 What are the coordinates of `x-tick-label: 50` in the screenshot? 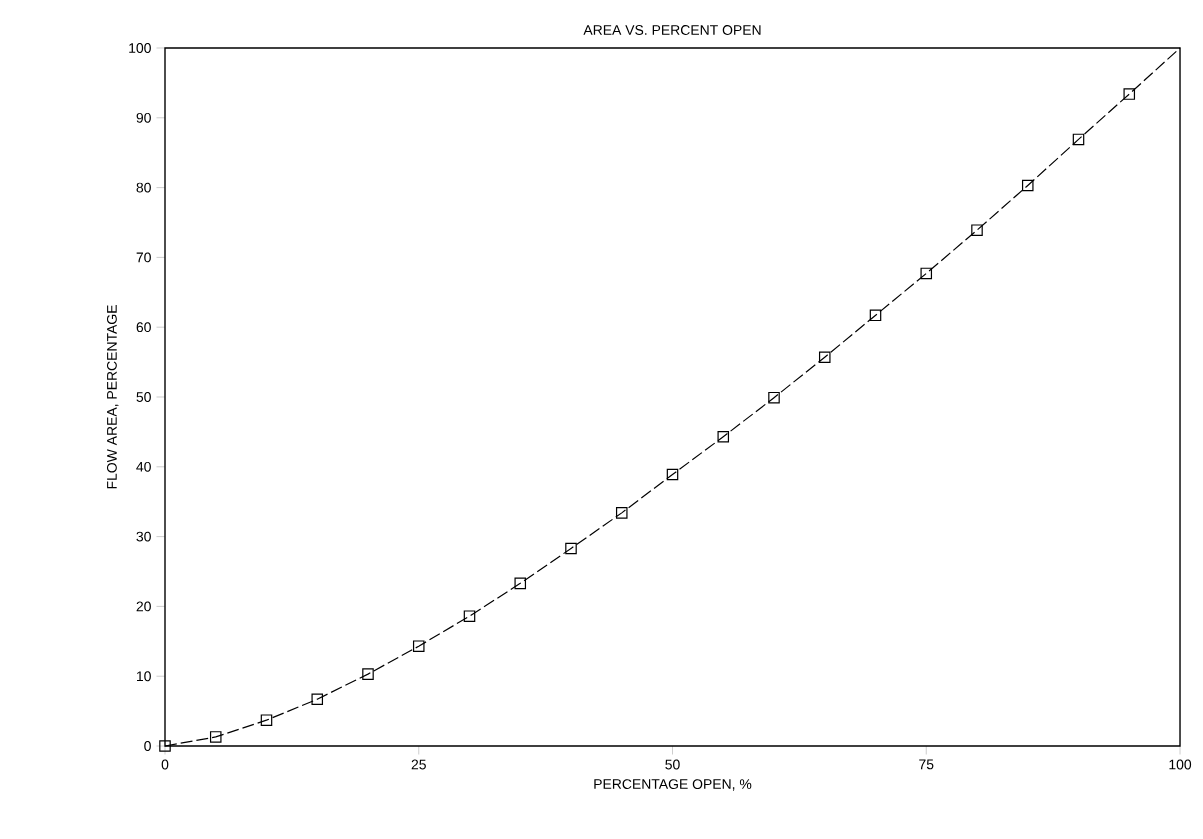 It's located at (672, 764).